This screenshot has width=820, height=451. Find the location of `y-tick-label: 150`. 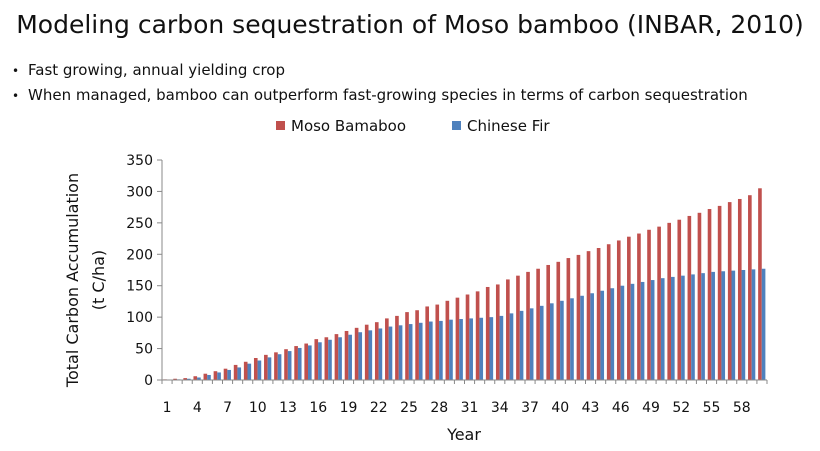

y-tick-label: 150 is located at coordinates (139, 287).